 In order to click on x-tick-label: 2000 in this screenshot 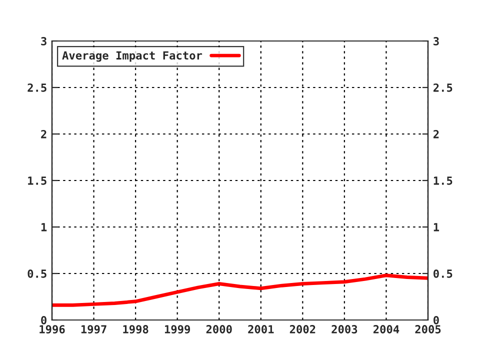, I will do `click(219, 329)`.